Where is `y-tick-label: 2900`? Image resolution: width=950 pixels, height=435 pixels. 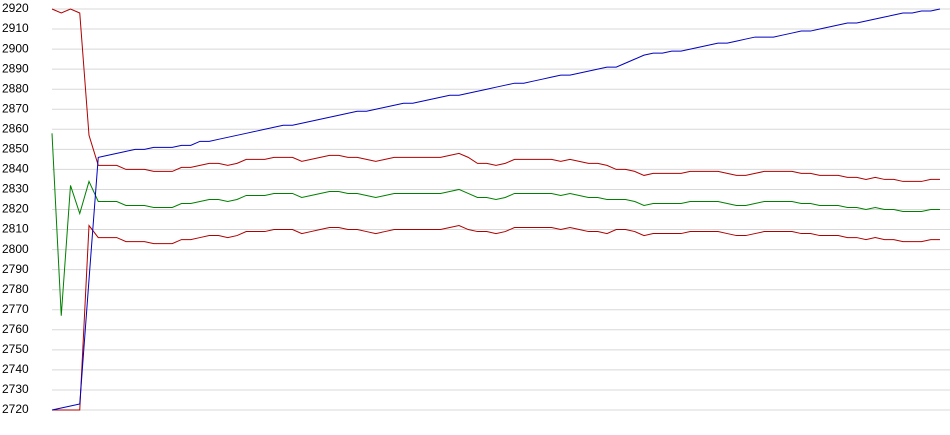
y-tick-label: 2900 is located at coordinates (15, 48).